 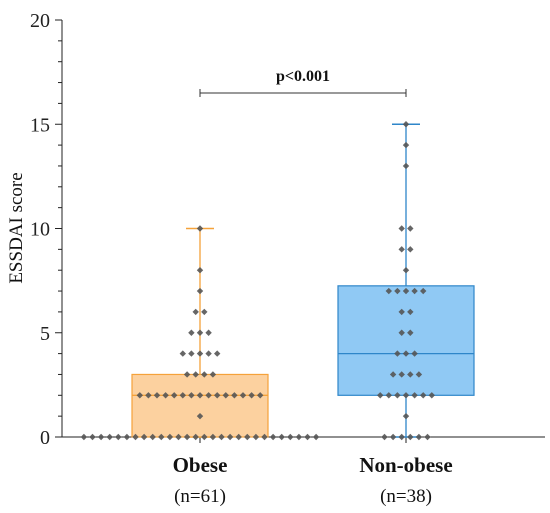 What do you see at coordinates (40, 230) in the screenshot?
I see `y-tick-label: 10` at bounding box center [40, 230].